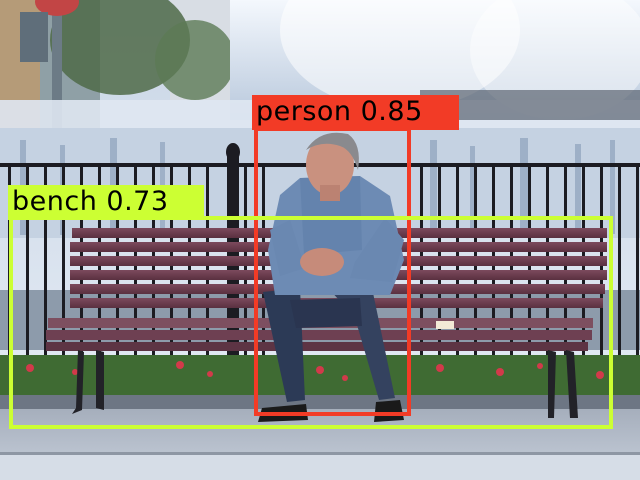 This screenshot has width=640, height=480. Describe the element at coordinates (355, 112) in the screenshot. I see `person-detection-label: person 0.85` at that location.